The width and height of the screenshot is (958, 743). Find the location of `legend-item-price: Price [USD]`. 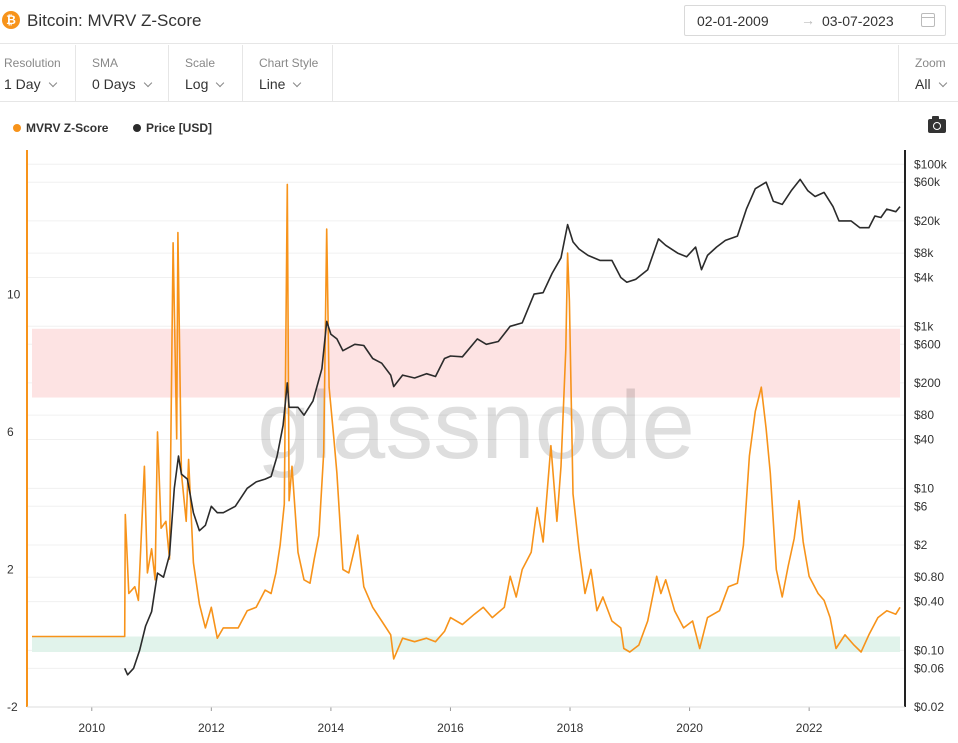

legend-item-price: Price [USD] is located at coordinates (172, 128).